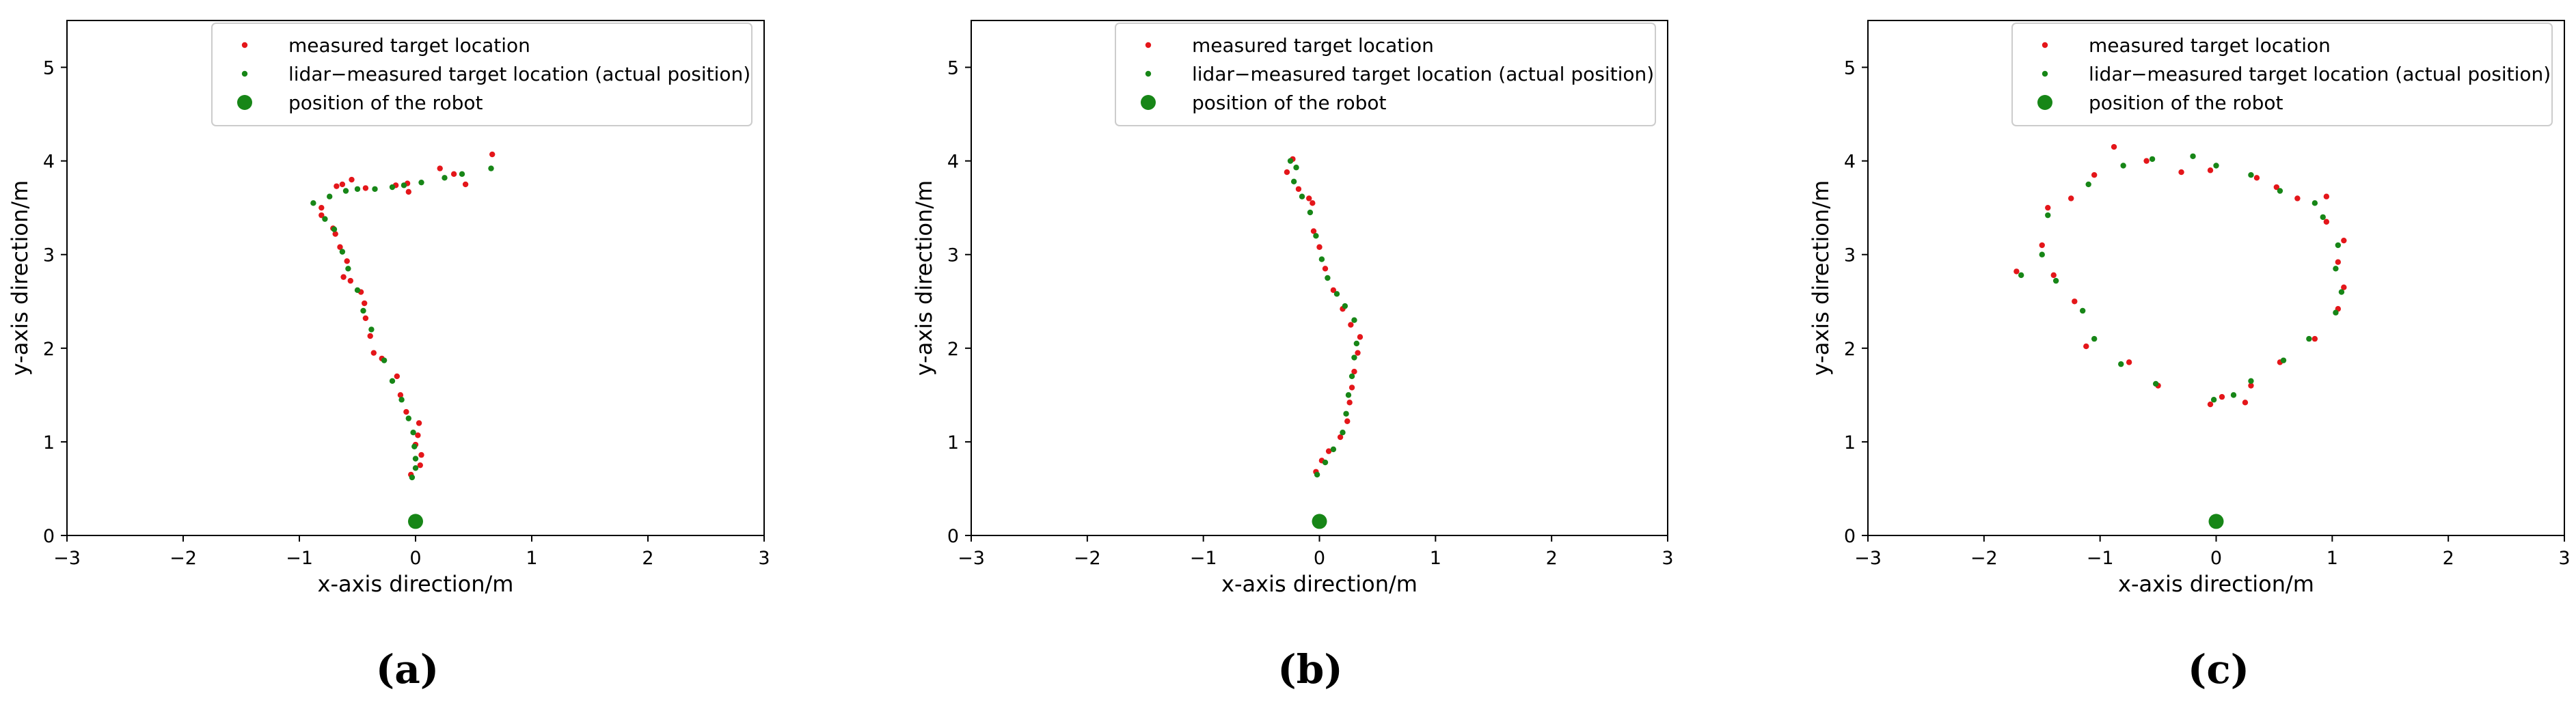  What do you see at coordinates (2045, 73) in the screenshot?
I see `legend-marker-lidar` at bounding box center [2045, 73].